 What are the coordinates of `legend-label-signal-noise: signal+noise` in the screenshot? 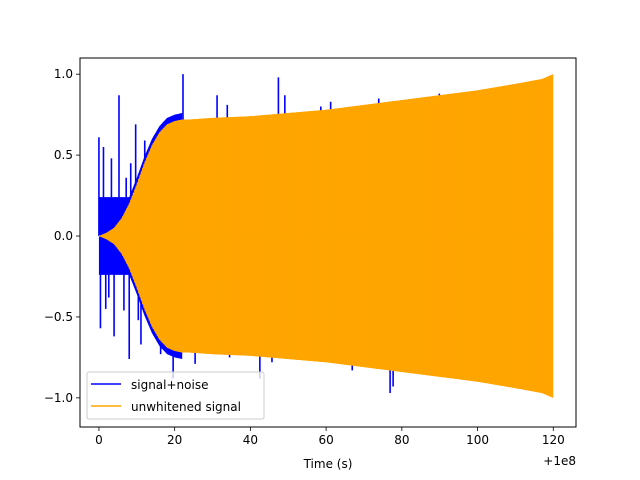 It's located at (169, 385).